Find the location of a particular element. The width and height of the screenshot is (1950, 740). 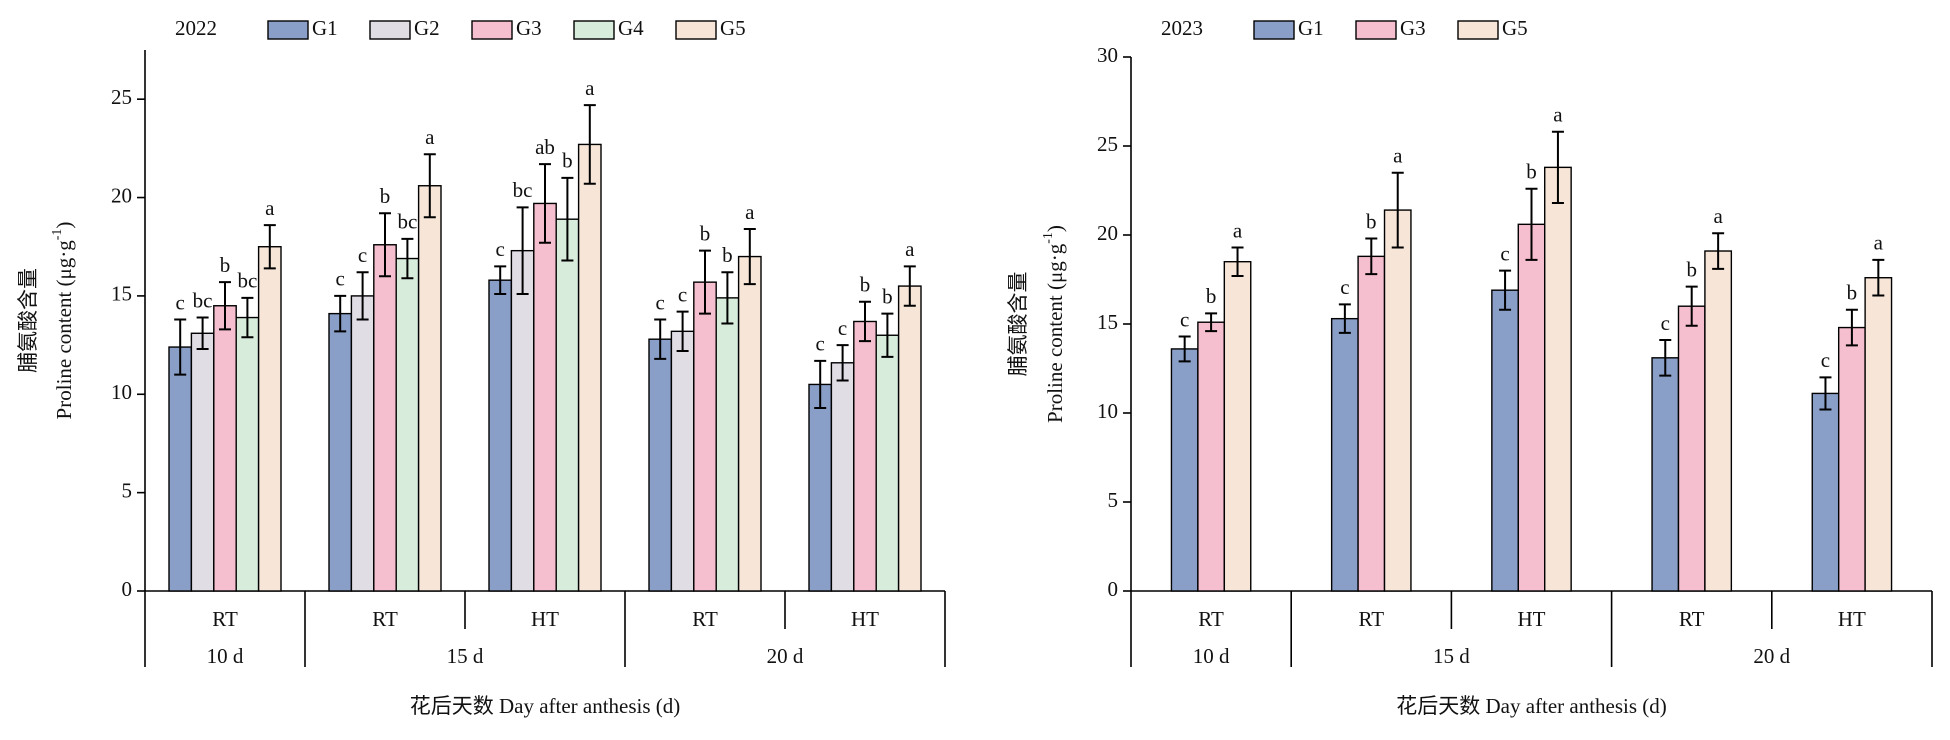

legend-label: G4 is located at coordinates (631, 28).